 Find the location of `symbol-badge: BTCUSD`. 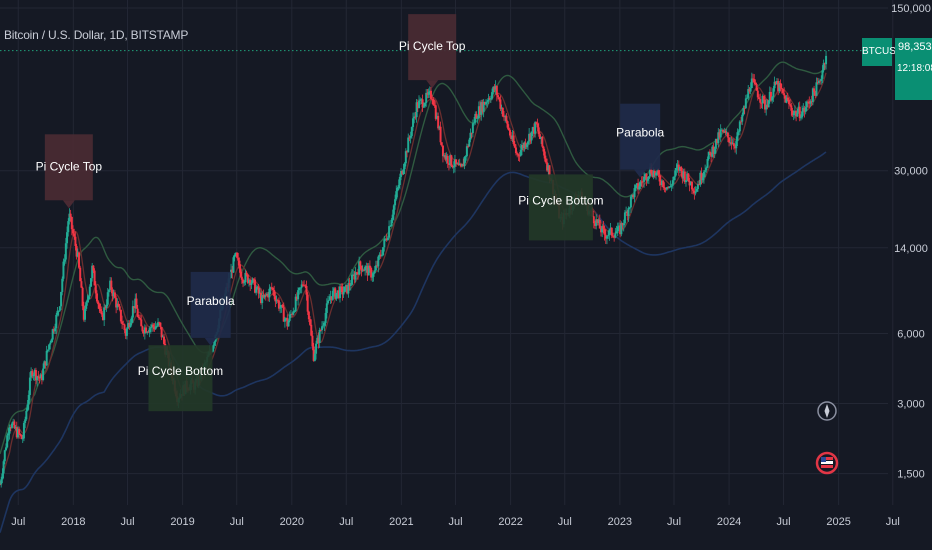

symbol-badge: BTCUSD is located at coordinates (882, 52).